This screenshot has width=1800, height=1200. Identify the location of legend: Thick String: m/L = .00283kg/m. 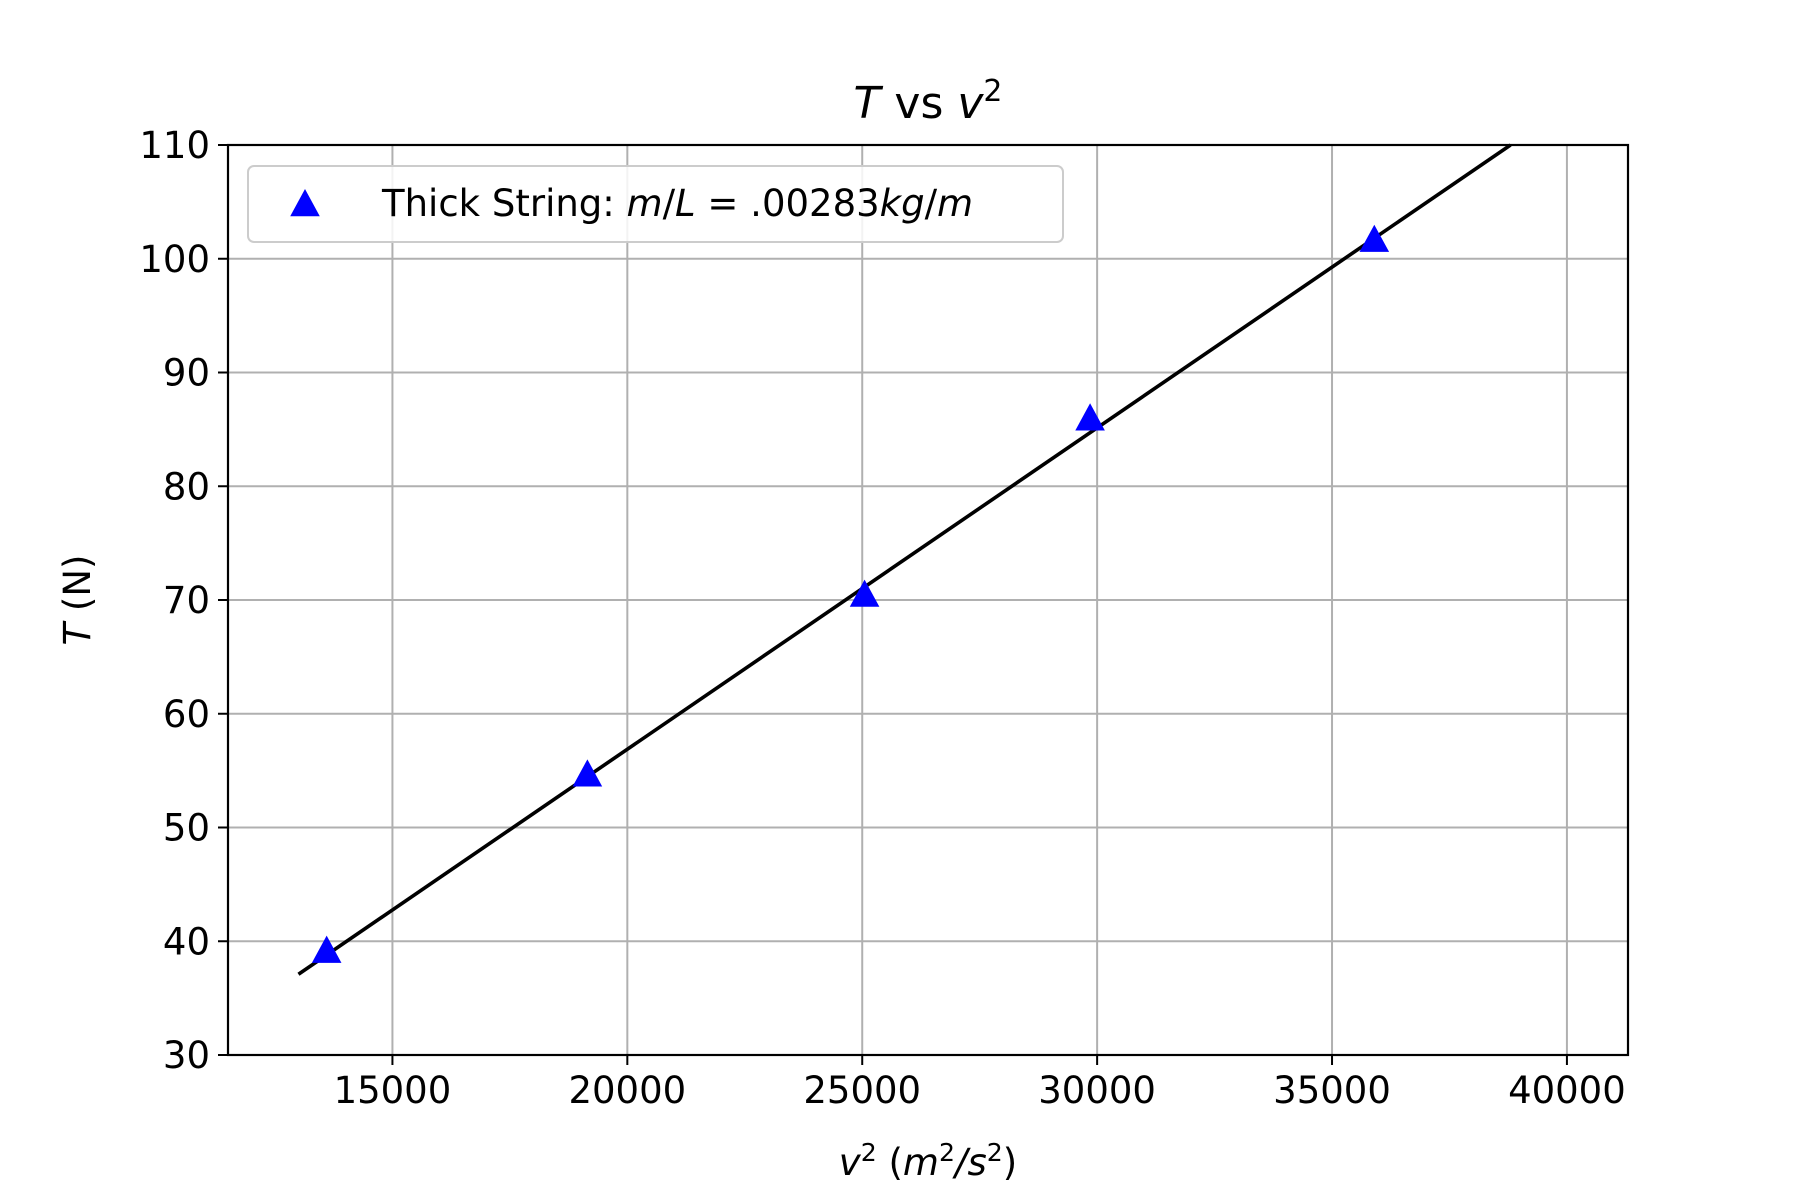
(655, 204).